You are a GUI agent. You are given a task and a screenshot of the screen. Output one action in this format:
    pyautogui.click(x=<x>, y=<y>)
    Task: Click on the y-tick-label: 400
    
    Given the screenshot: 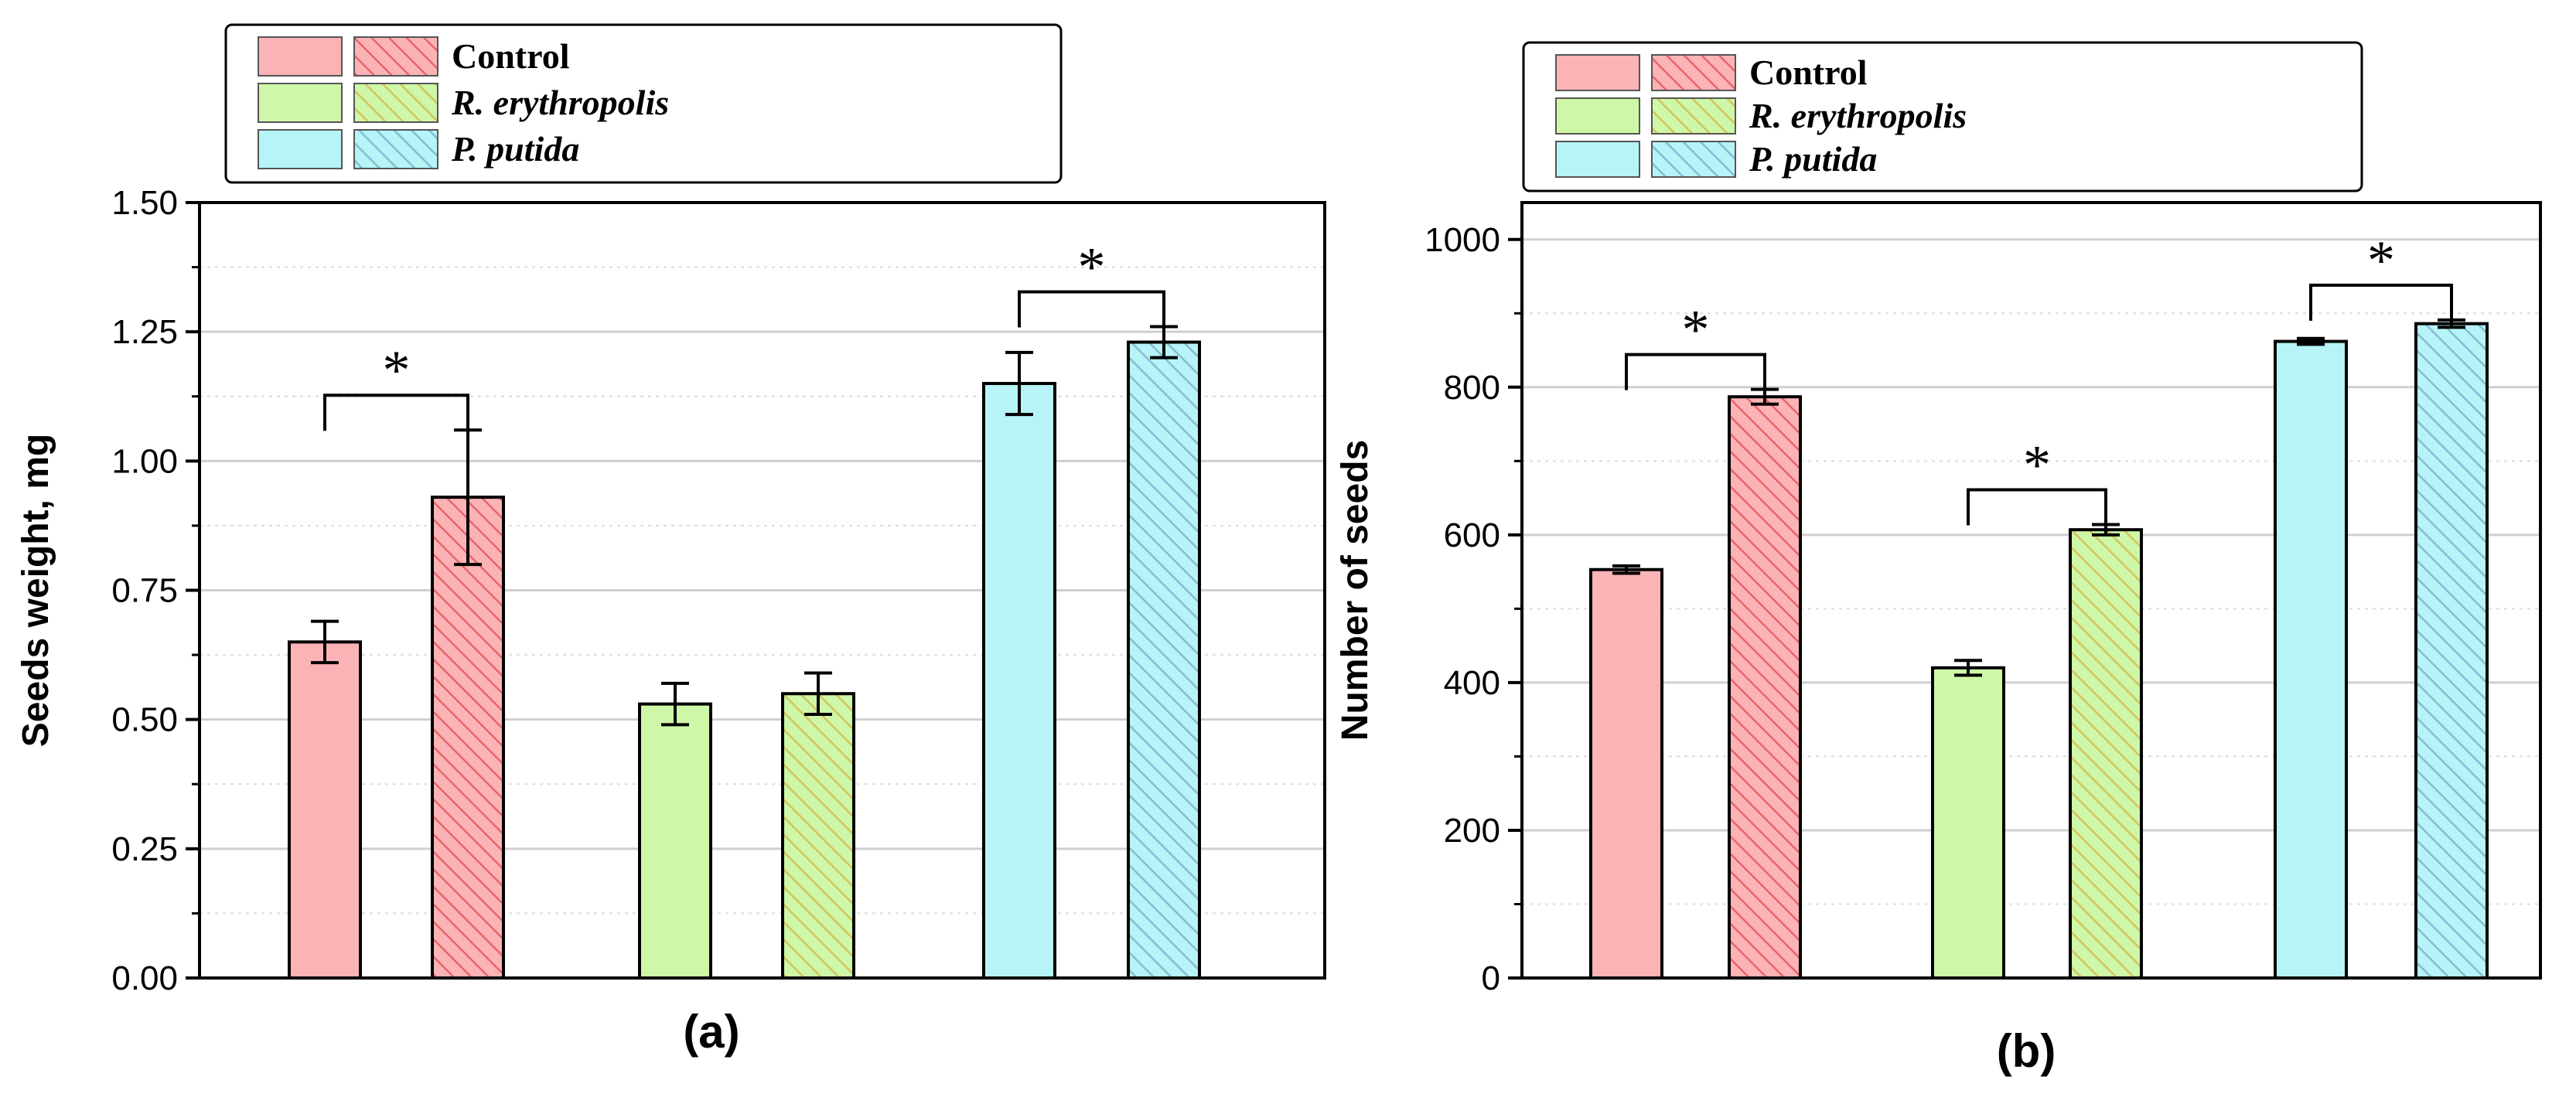 What is the action you would take?
    pyautogui.click(x=1472, y=683)
    